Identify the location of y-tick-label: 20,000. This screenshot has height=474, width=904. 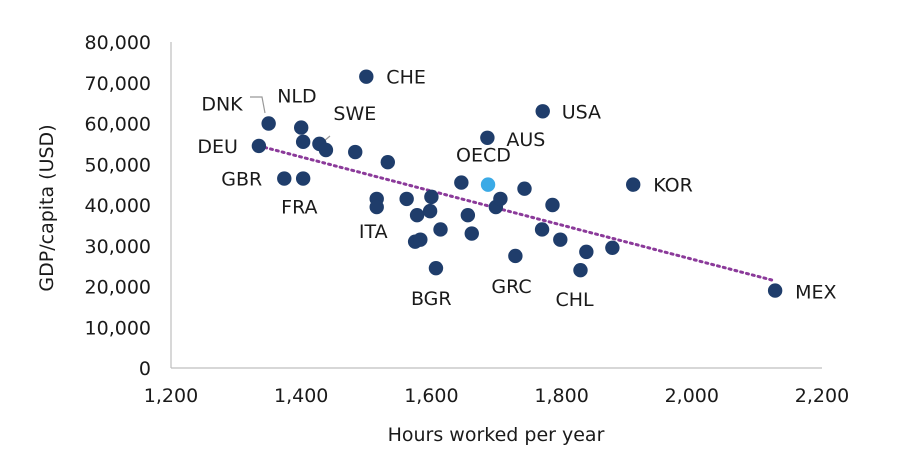
(118, 288).